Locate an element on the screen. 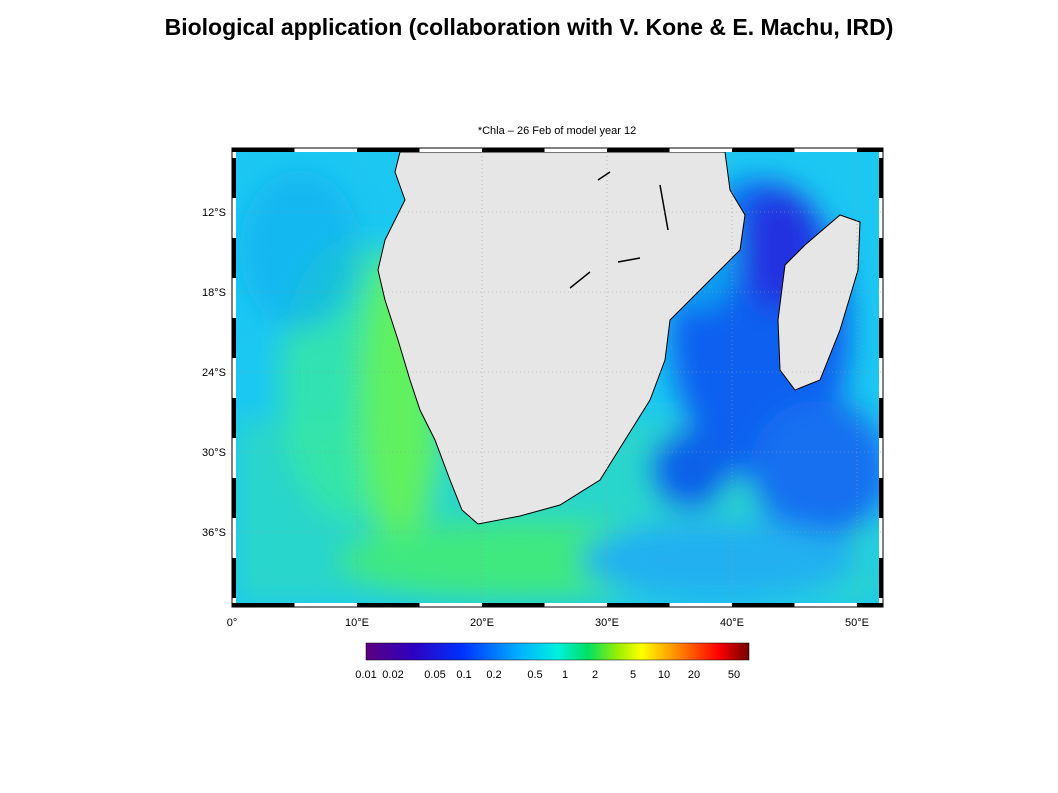  colorbar-label: 0.2 is located at coordinates (493, 675).